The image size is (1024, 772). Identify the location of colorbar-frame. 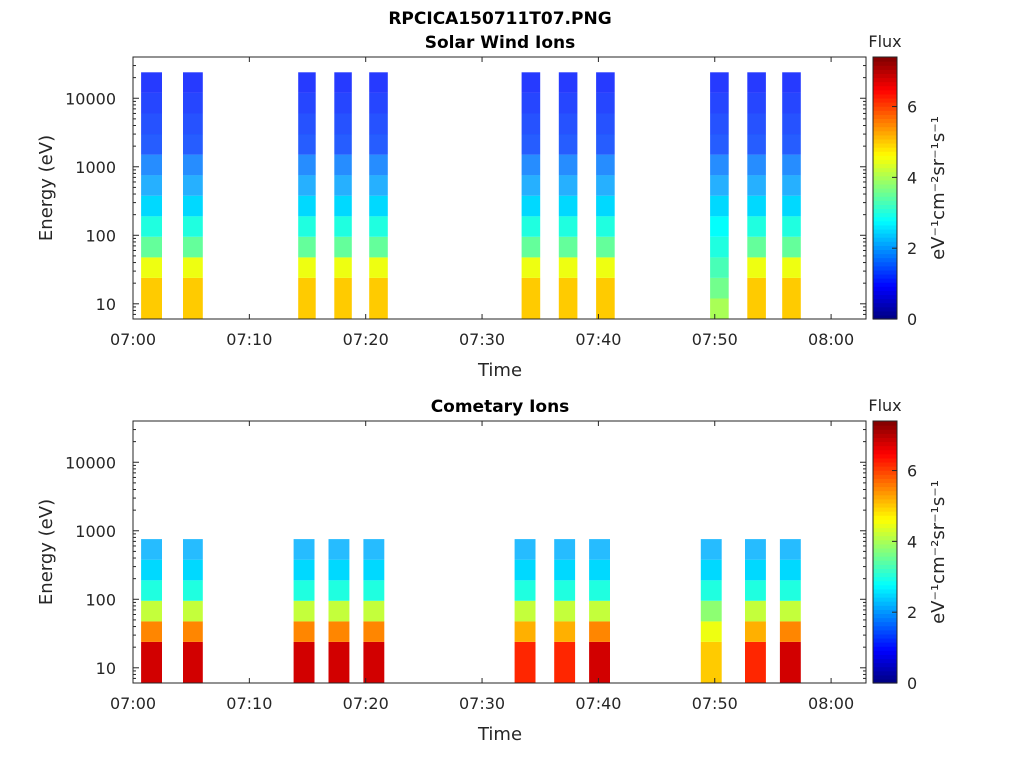
(885, 188).